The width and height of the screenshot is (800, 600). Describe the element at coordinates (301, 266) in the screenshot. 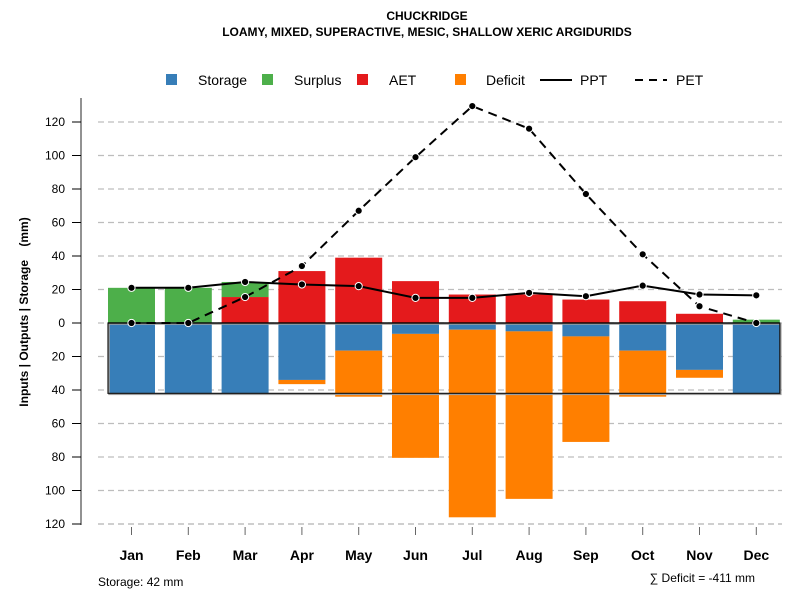

I see `pet-point-apr` at that location.